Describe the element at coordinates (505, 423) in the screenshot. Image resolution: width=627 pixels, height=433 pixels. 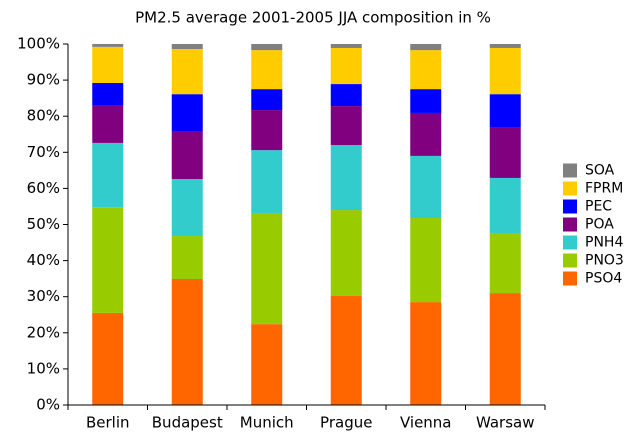
I see `x-tick-label: Warsaw` at that location.